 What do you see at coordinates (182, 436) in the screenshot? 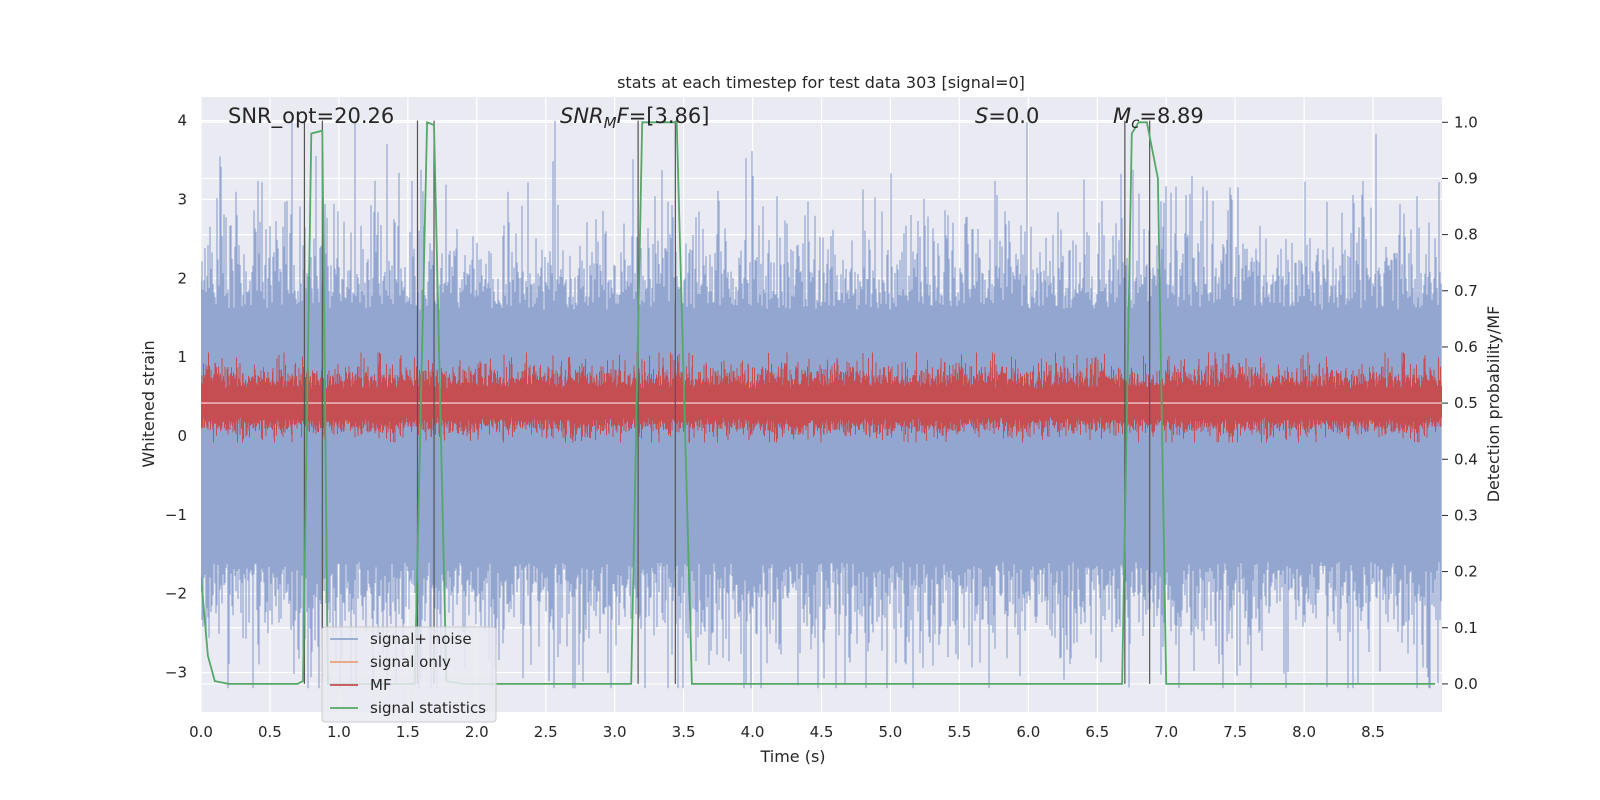
I see `y-tick-label: 0` at bounding box center [182, 436].